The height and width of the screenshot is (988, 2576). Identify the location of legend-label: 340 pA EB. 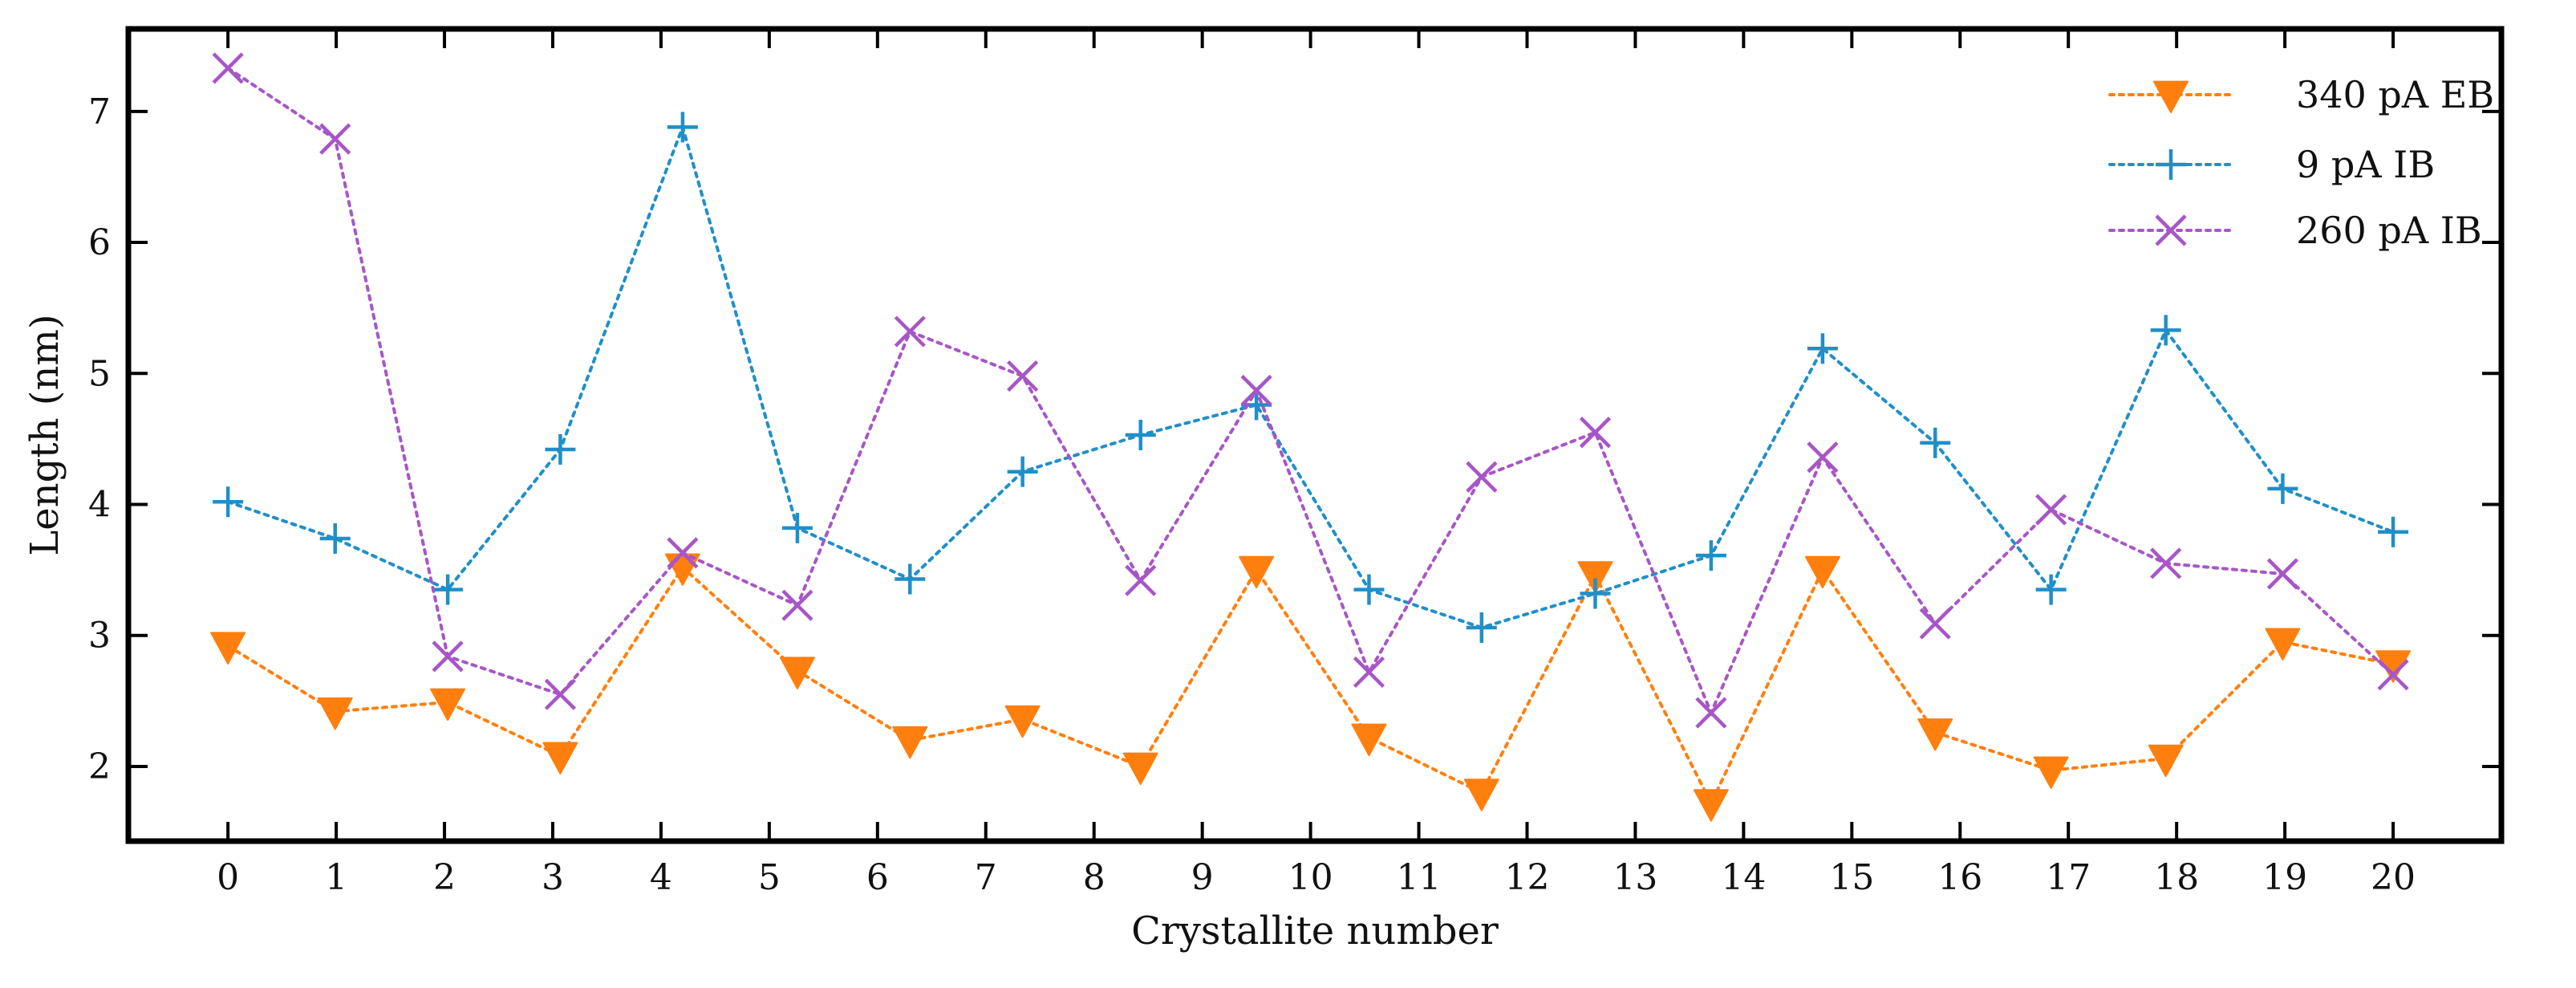
(2395, 94).